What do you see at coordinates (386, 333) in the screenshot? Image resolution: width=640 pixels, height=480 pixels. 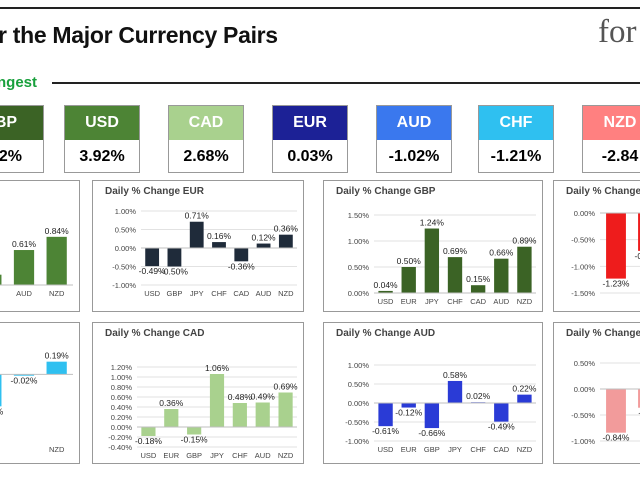 I see `chart-title: Daily % Change AUD` at bounding box center [386, 333].